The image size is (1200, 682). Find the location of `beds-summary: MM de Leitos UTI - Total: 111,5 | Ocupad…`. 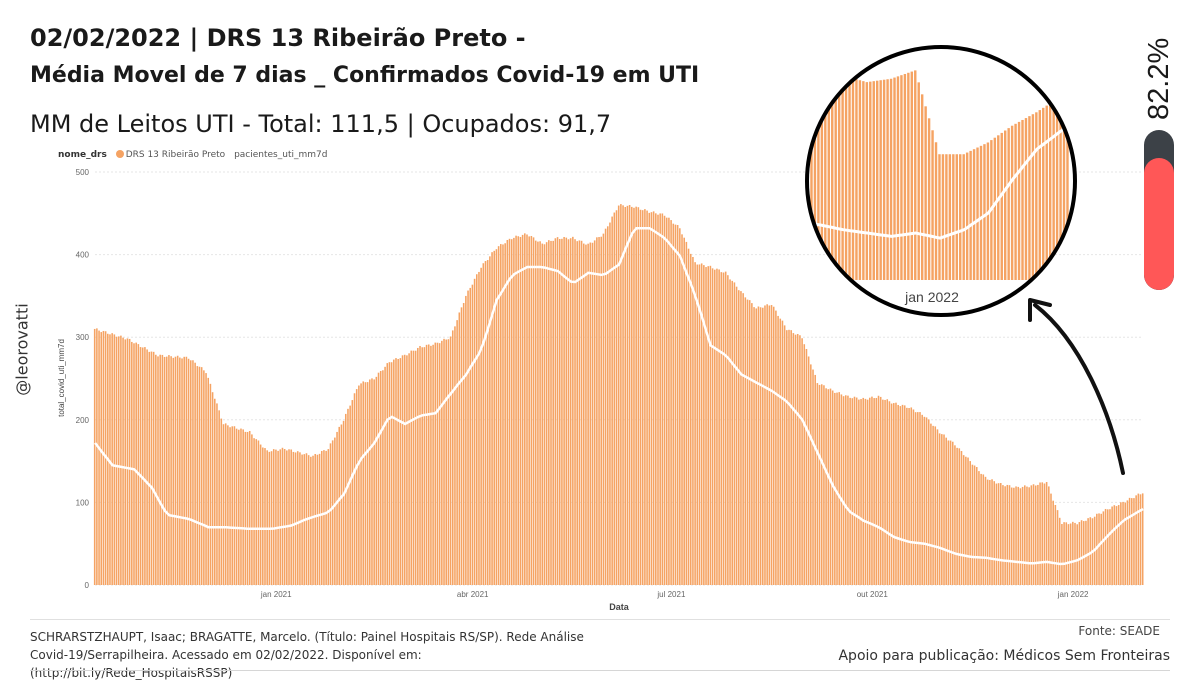

beds-summary: MM de Leitos UTI - Total: 111,5 | Ocupad… is located at coordinates (321, 124).